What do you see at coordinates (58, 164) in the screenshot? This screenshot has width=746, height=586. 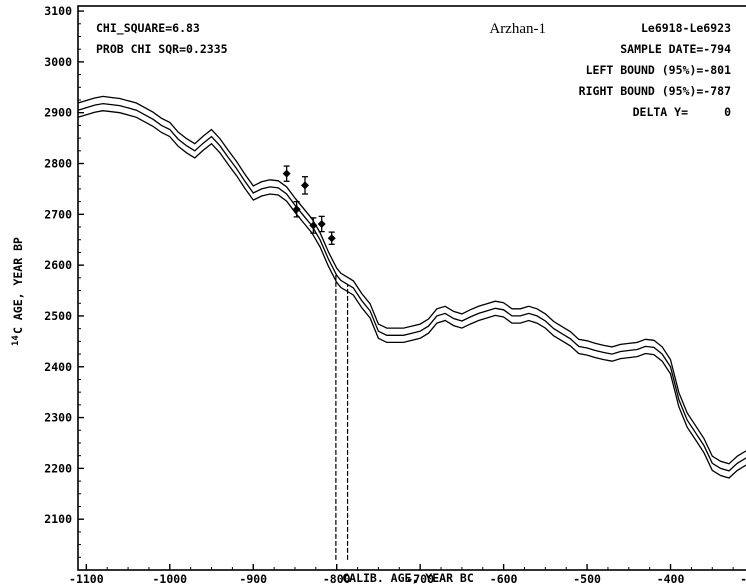 I see `y-tick-label: 2800` at bounding box center [58, 164].